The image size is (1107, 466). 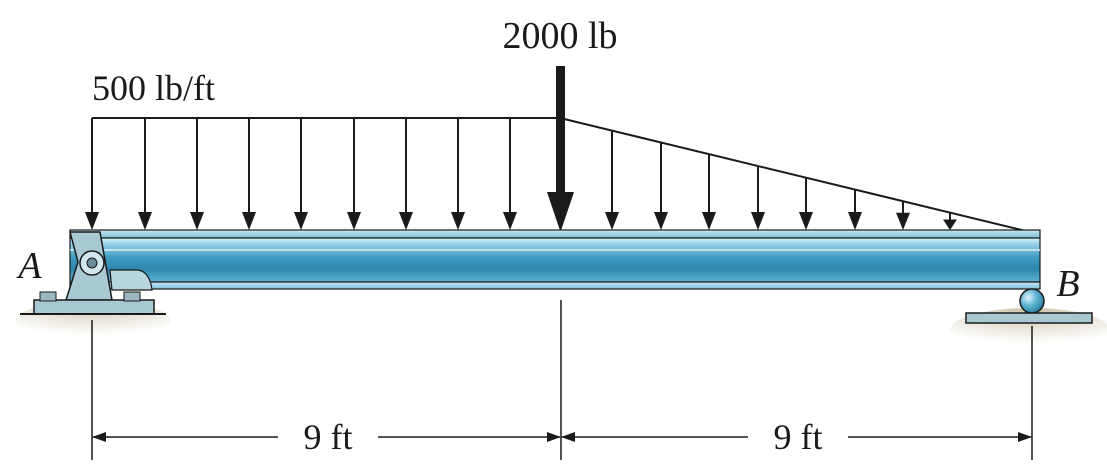 I want to click on roller-support-b, so click(x=1029, y=306).